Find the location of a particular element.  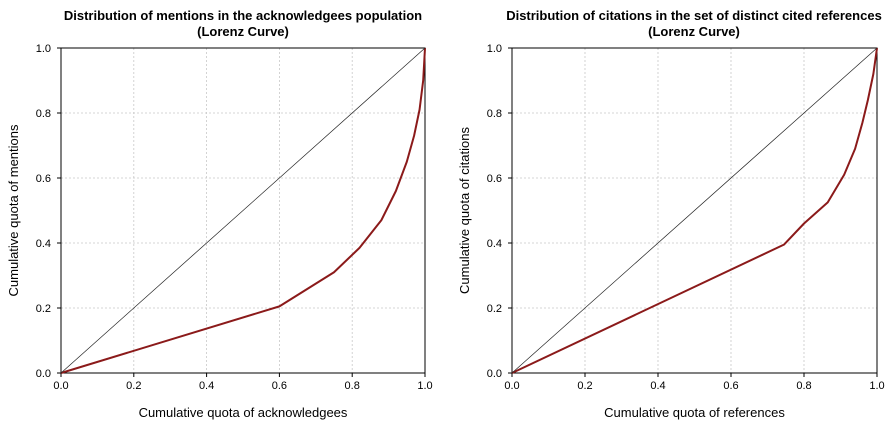

y-axis-label: Cumulative quota of mentions is located at coordinates (13, 210).